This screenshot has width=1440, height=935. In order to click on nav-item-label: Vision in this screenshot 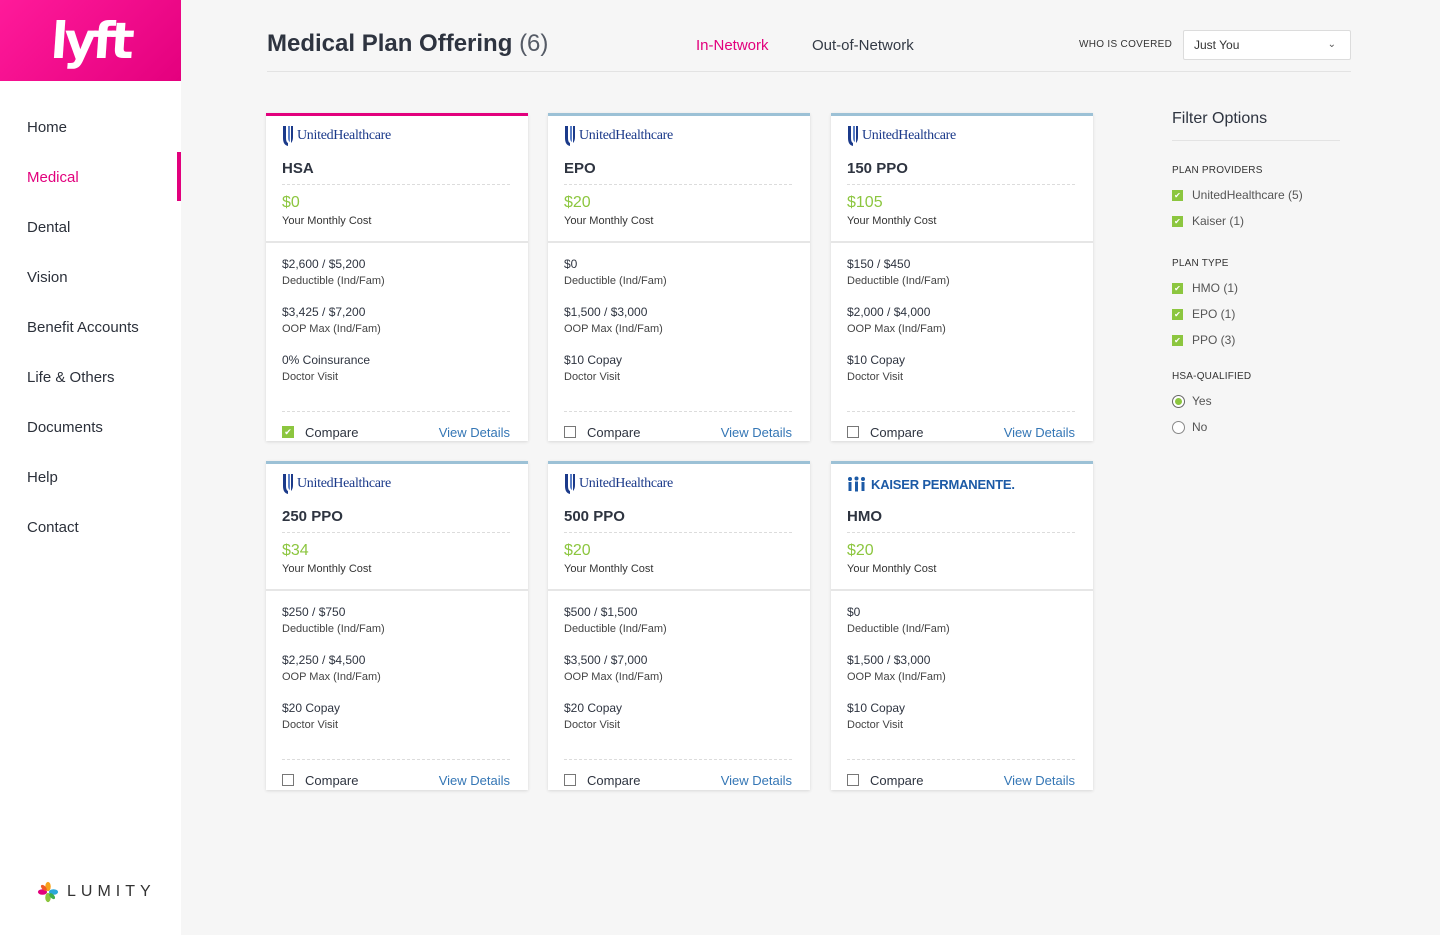, I will do `click(47, 277)`.